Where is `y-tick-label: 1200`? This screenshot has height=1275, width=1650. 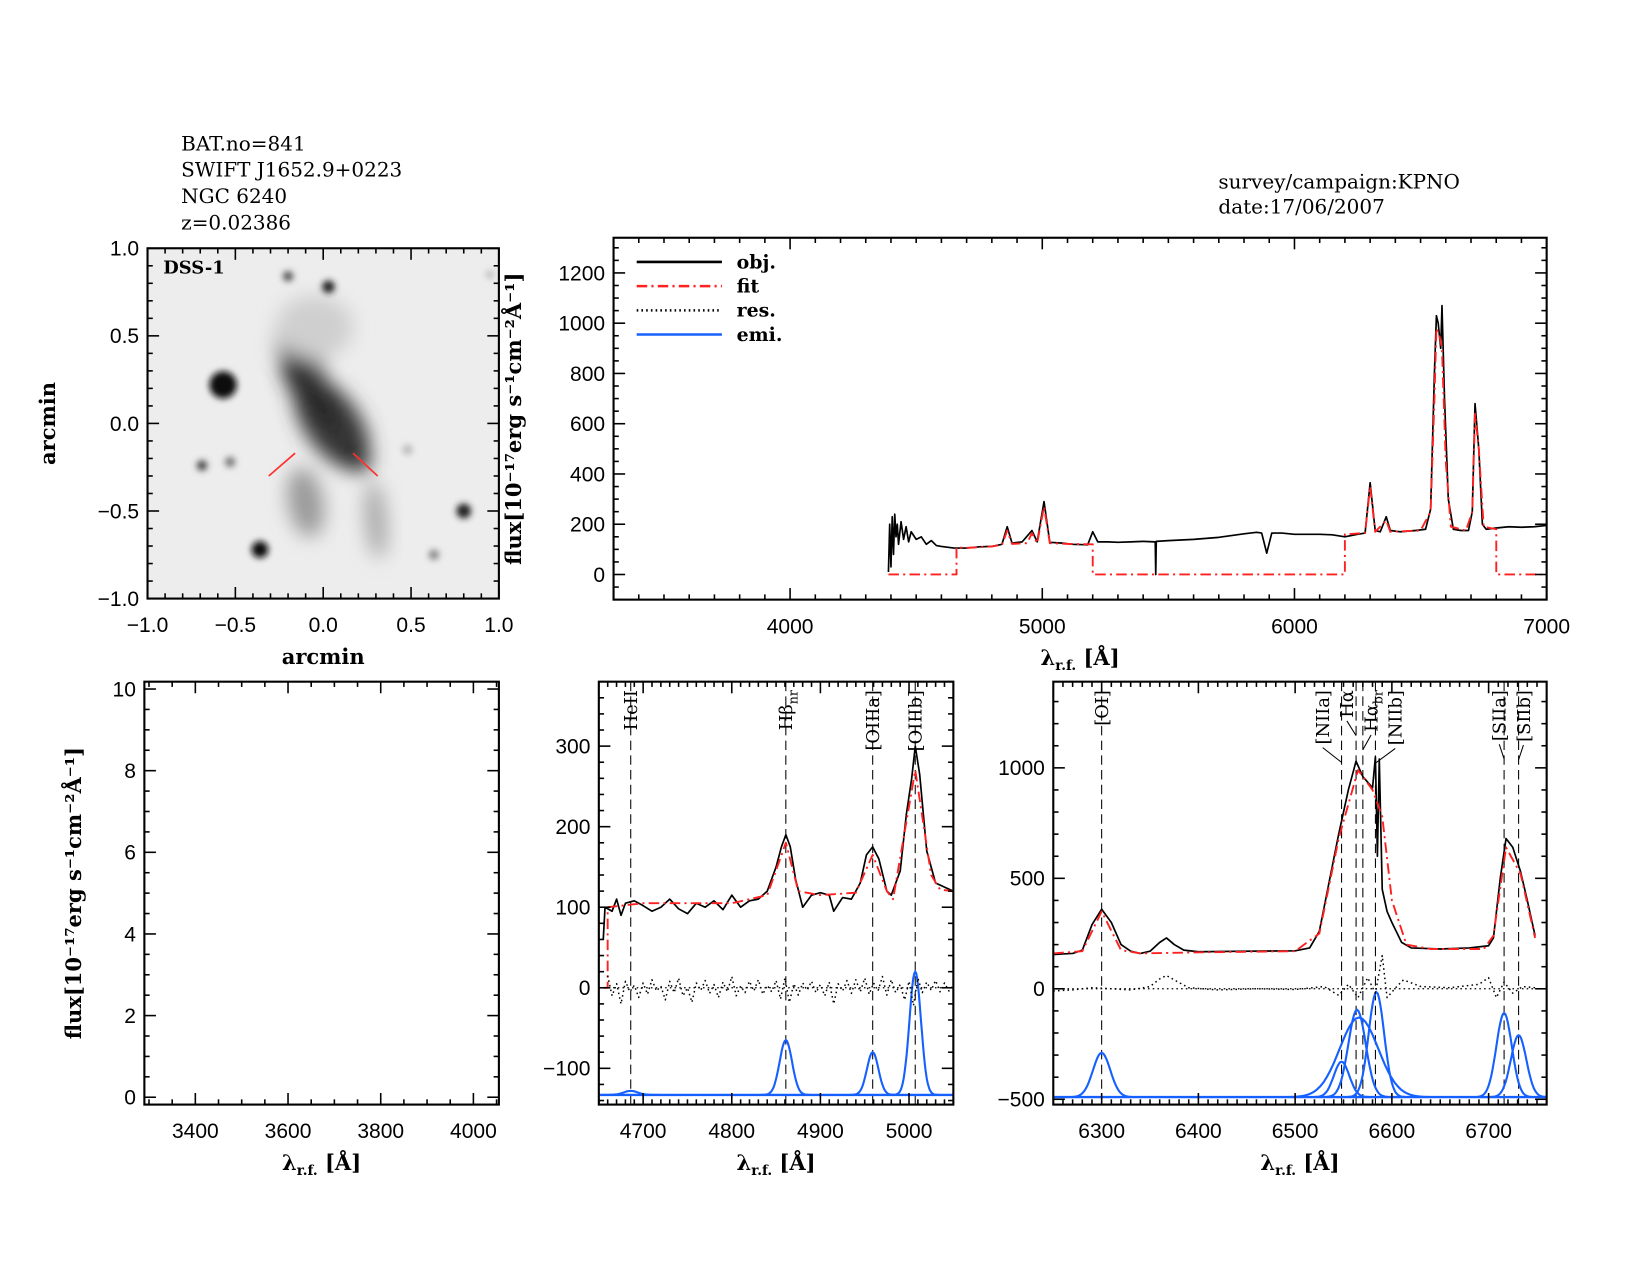 y-tick-label: 1200 is located at coordinates (581, 273).